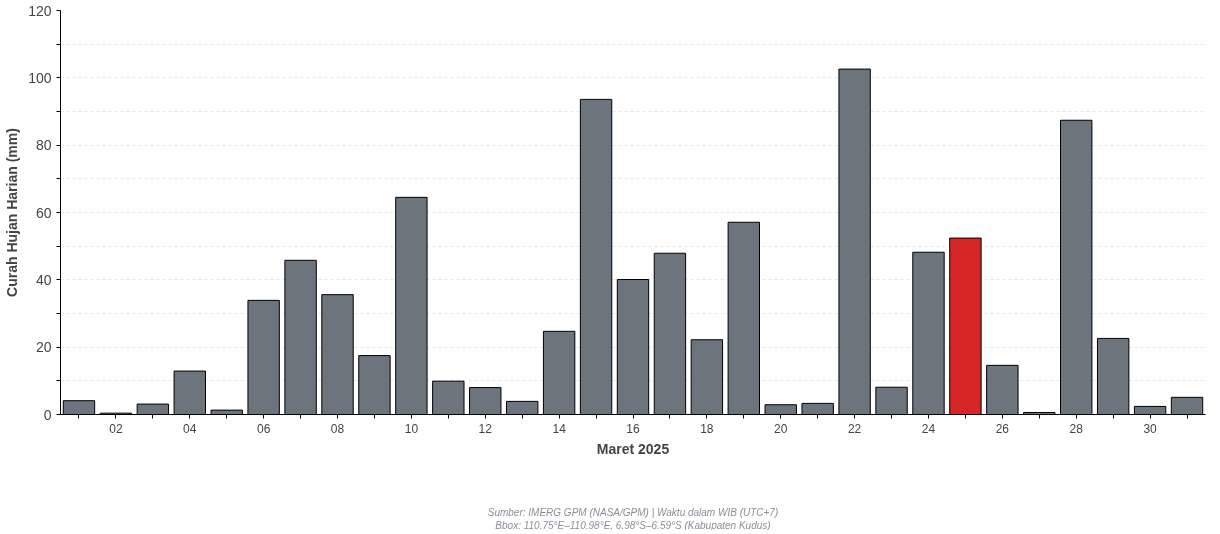 The height and width of the screenshot is (534, 1220). I want to click on y-tick-label: 120, so click(40, 10).